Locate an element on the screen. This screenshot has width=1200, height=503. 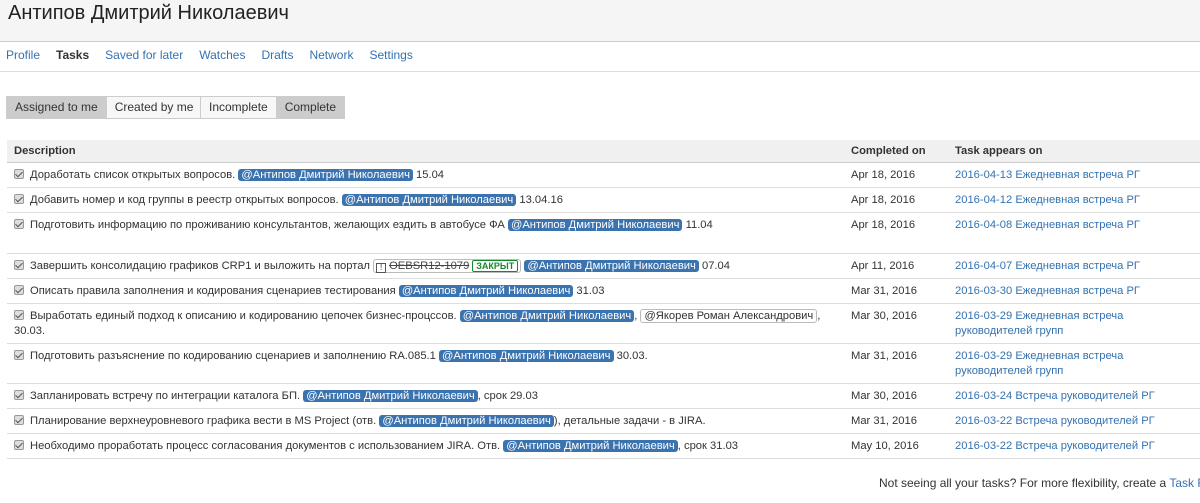
task-page-link: 2016-04-13 Ежедневная встреча РГ is located at coordinates (1047, 174).